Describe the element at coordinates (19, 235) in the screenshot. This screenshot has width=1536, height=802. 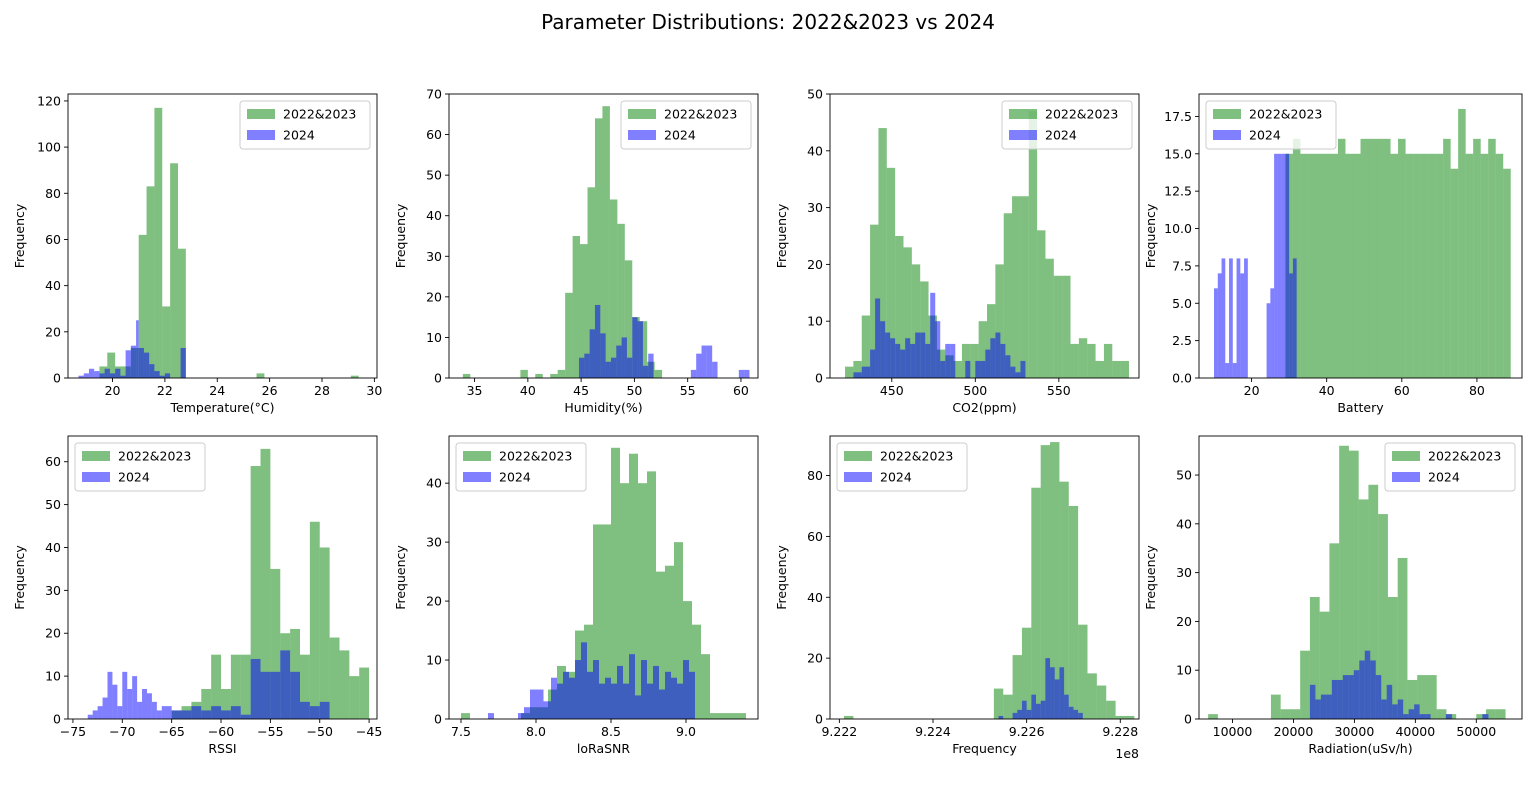
I see `y-axis-label: Frequency` at that location.